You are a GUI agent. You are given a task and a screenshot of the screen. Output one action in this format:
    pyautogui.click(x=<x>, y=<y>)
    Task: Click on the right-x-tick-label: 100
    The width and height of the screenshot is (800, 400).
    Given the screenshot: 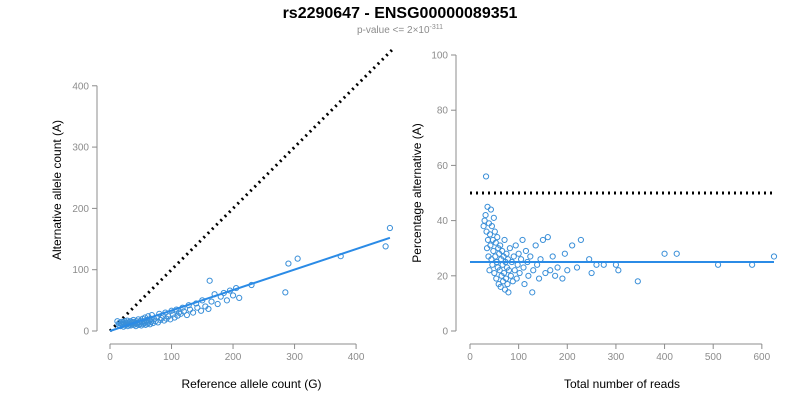 What is the action you would take?
    pyautogui.click(x=518, y=357)
    